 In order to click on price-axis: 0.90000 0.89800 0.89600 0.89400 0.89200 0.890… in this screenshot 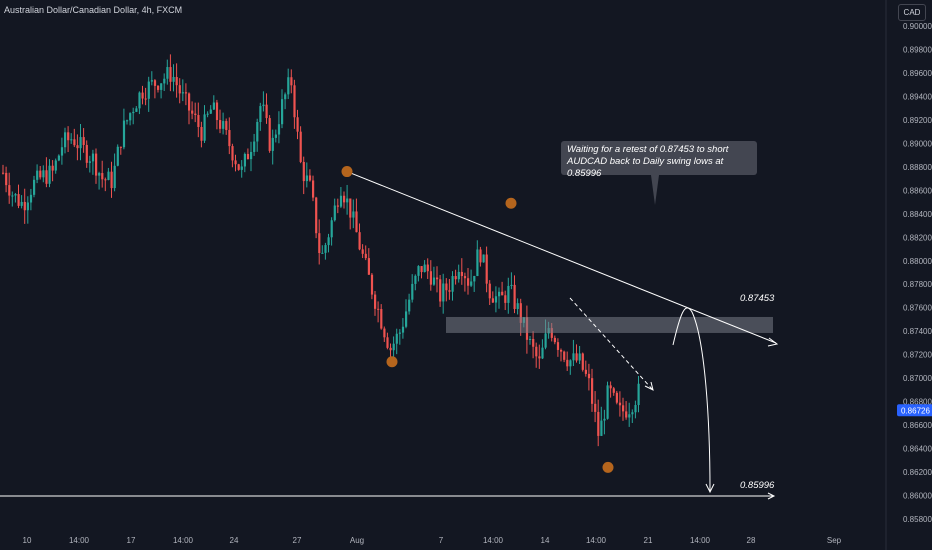, I will do `click(908, 275)`.